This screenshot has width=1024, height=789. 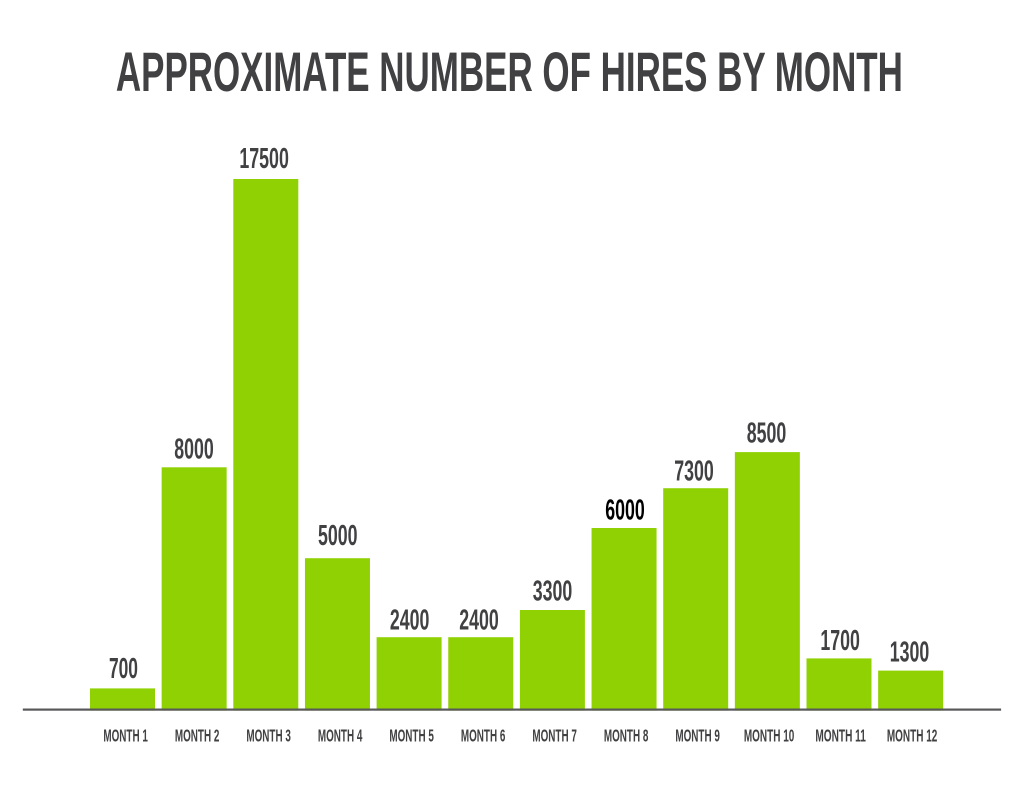 What do you see at coordinates (912, 736) in the screenshot?
I see `svg-text: MONTH 12` at bounding box center [912, 736].